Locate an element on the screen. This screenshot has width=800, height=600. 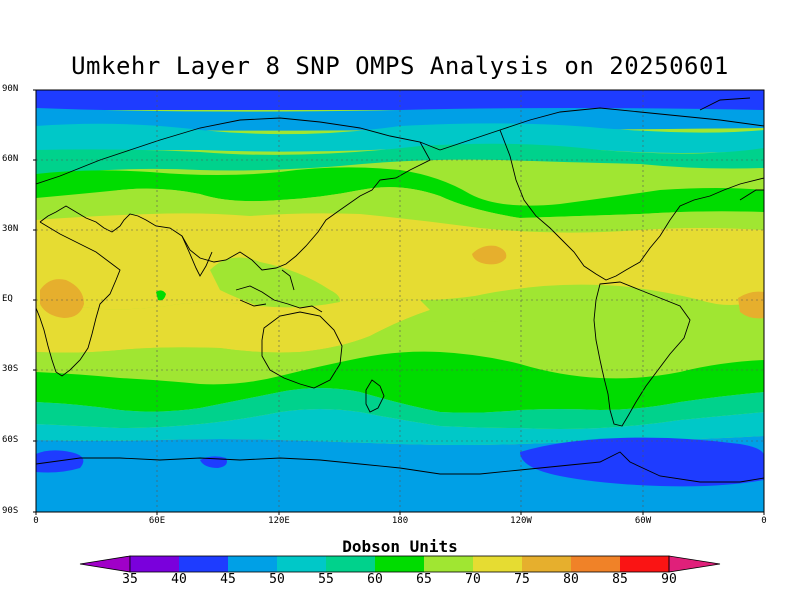
lat-label-60n: 60N is located at coordinates (10, 159).